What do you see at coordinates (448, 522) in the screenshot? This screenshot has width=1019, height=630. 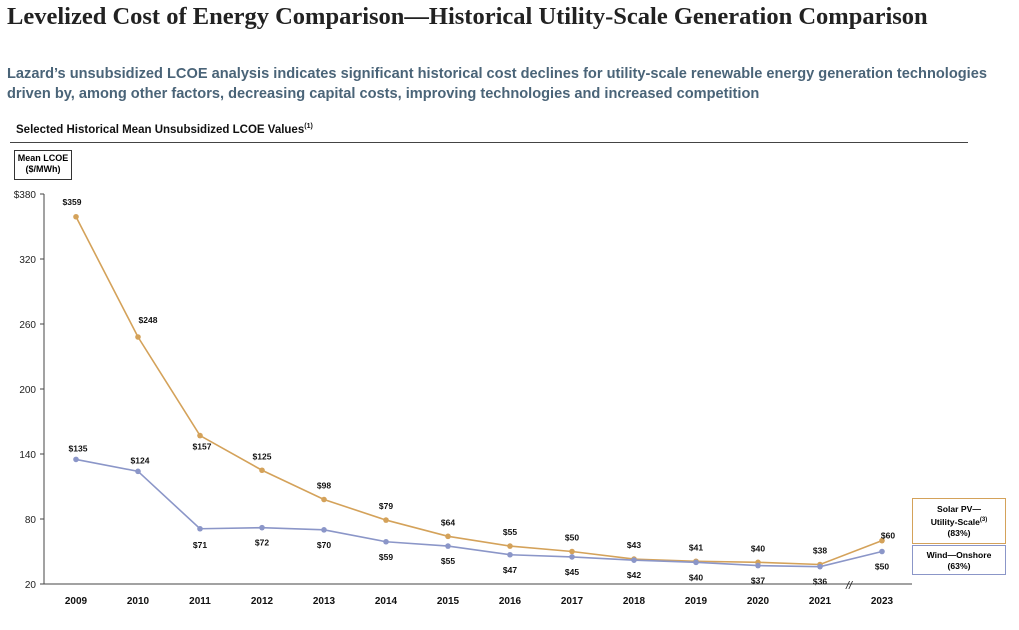 I see `solar-data-label: $64` at bounding box center [448, 522].